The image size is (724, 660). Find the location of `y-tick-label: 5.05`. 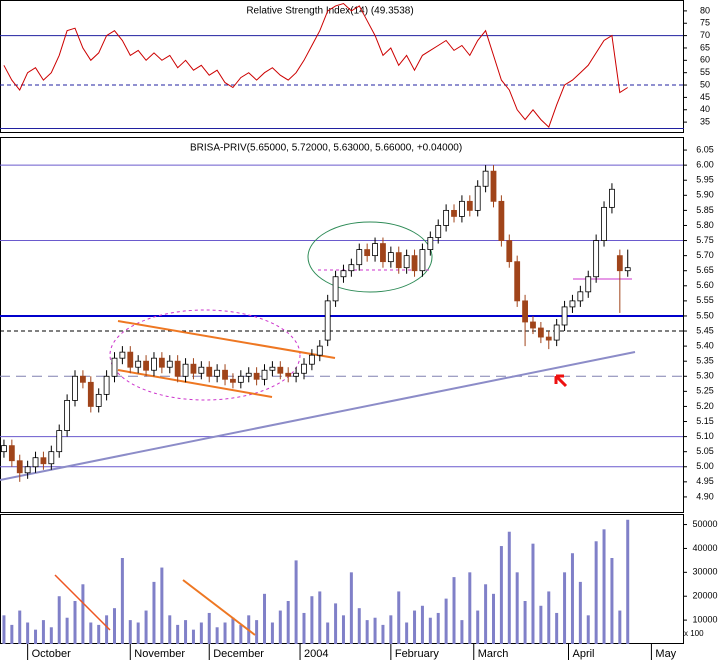

y-tick-label: 5.05 is located at coordinates (705, 451).